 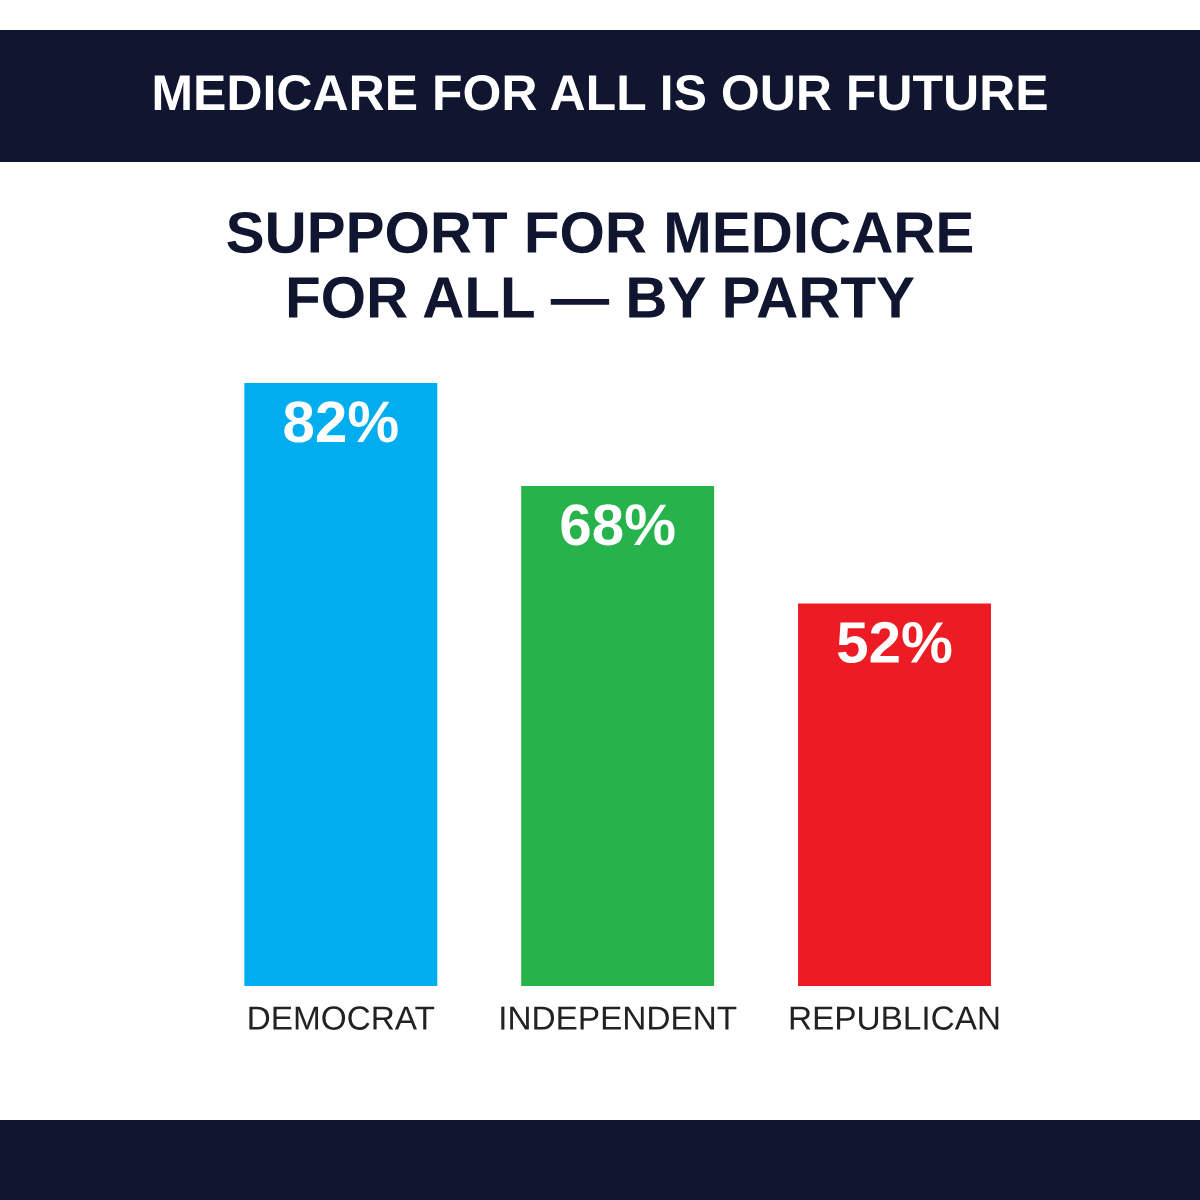 What do you see at coordinates (600, 265) in the screenshot?
I see `chart-subtitle: SUPPORT FOR MEDICARE FOR ALL — BY PARTY` at bounding box center [600, 265].